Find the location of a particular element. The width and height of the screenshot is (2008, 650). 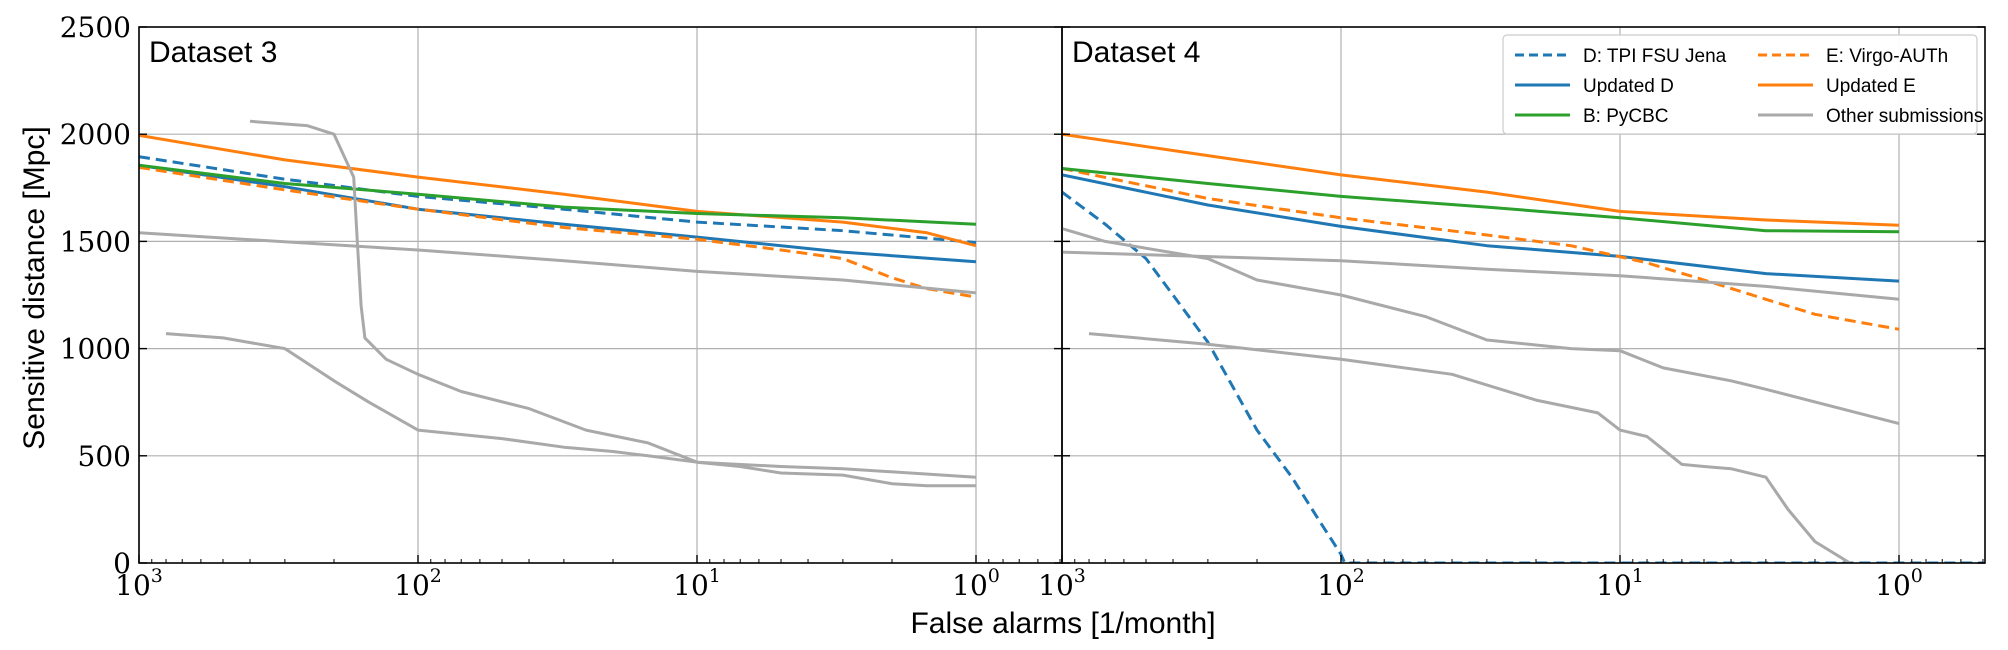

legend-label: Other submissions is located at coordinates (1904, 116).